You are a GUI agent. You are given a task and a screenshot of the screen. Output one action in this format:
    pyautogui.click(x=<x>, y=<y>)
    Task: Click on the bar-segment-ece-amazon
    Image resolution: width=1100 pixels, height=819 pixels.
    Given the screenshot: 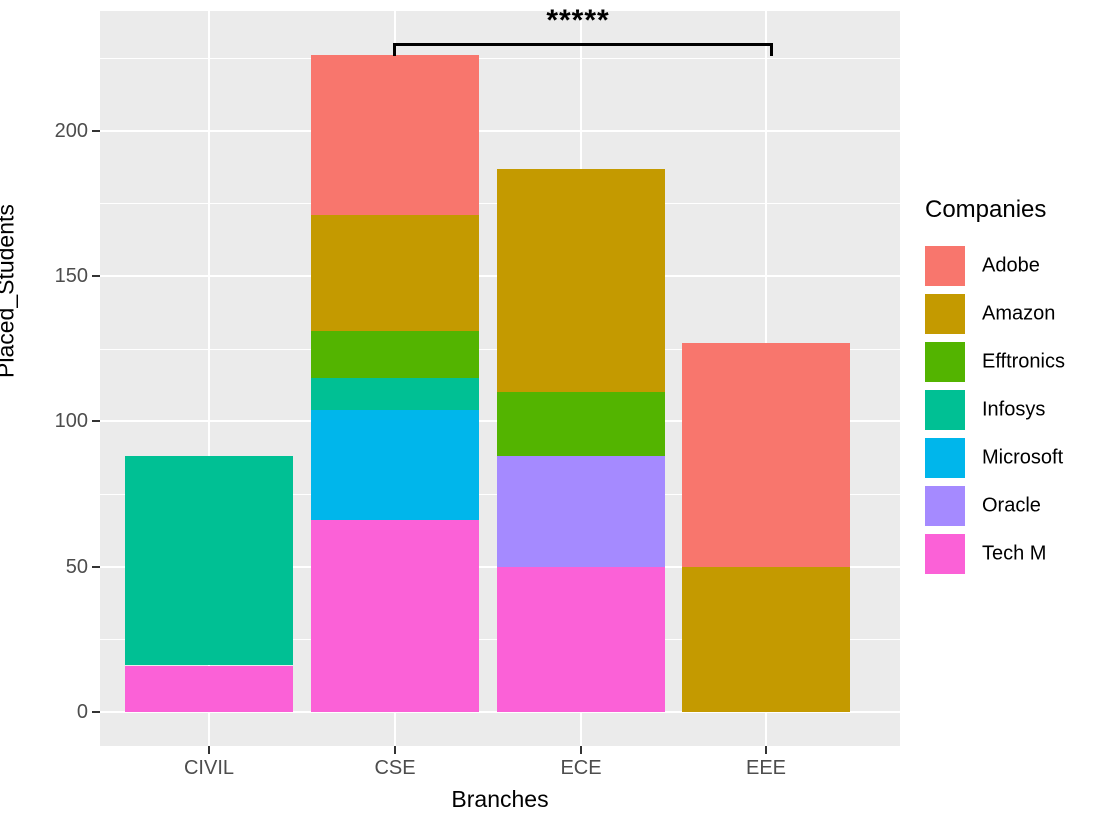 What is the action you would take?
    pyautogui.click(x=581, y=280)
    